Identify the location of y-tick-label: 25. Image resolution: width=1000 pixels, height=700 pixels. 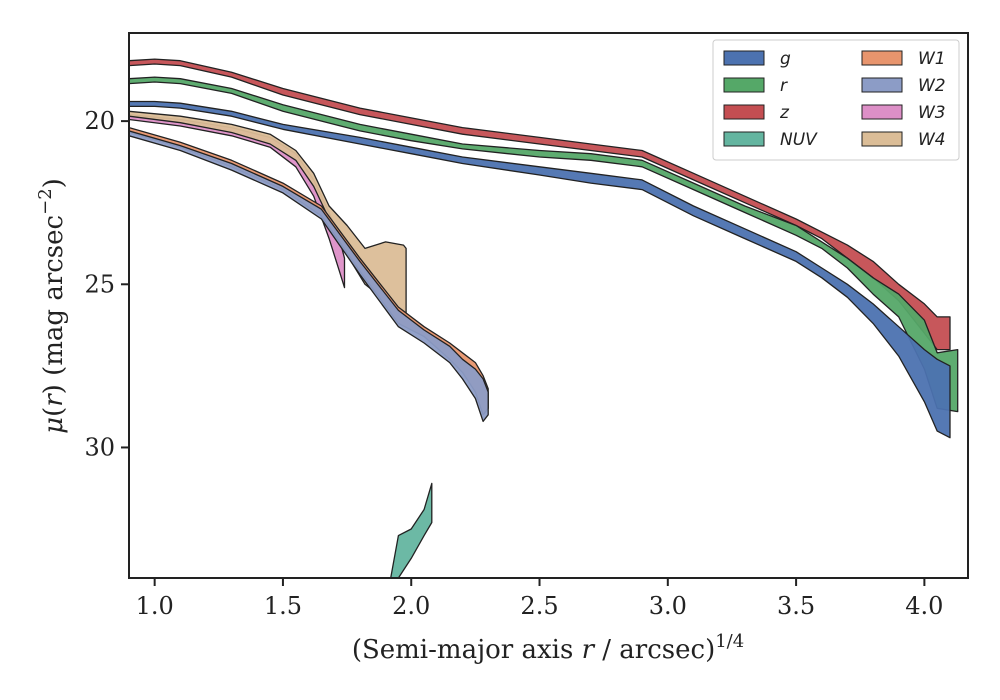
(99, 284).